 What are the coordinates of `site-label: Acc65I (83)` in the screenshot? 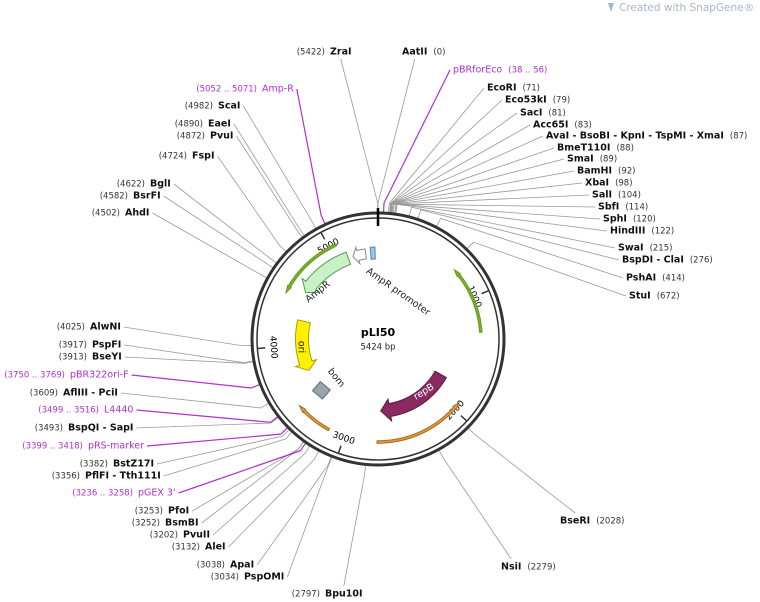 It's located at (562, 125).